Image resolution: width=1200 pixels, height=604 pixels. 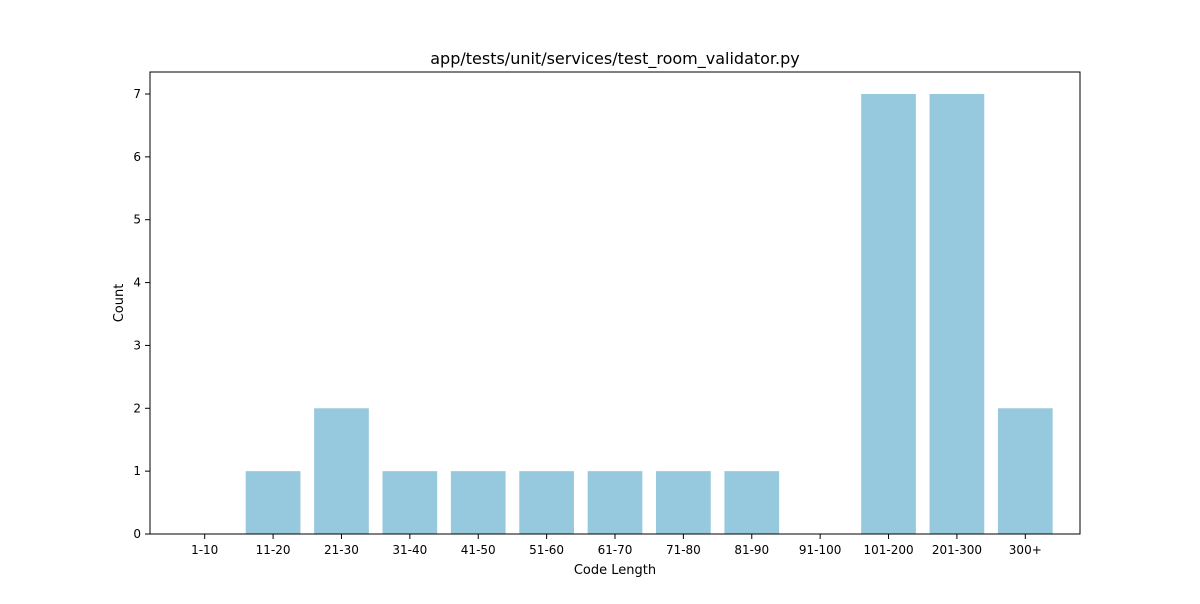 What do you see at coordinates (888, 550) in the screenshot?
I see `x-tick-label: 101-200` at bounding box center [888, 550].